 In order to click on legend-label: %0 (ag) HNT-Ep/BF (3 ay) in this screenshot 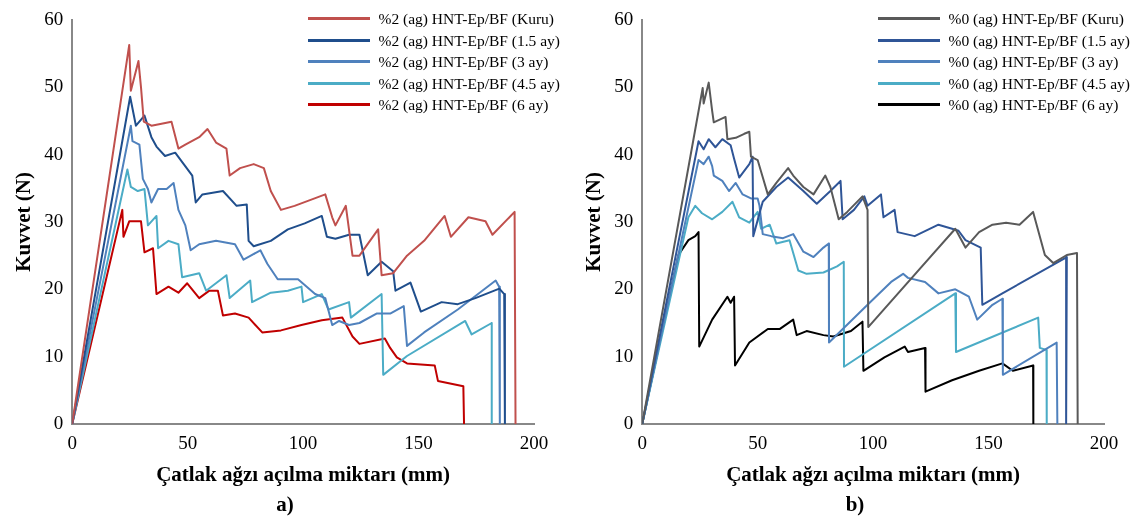, I will do `click(1033, 62)`.